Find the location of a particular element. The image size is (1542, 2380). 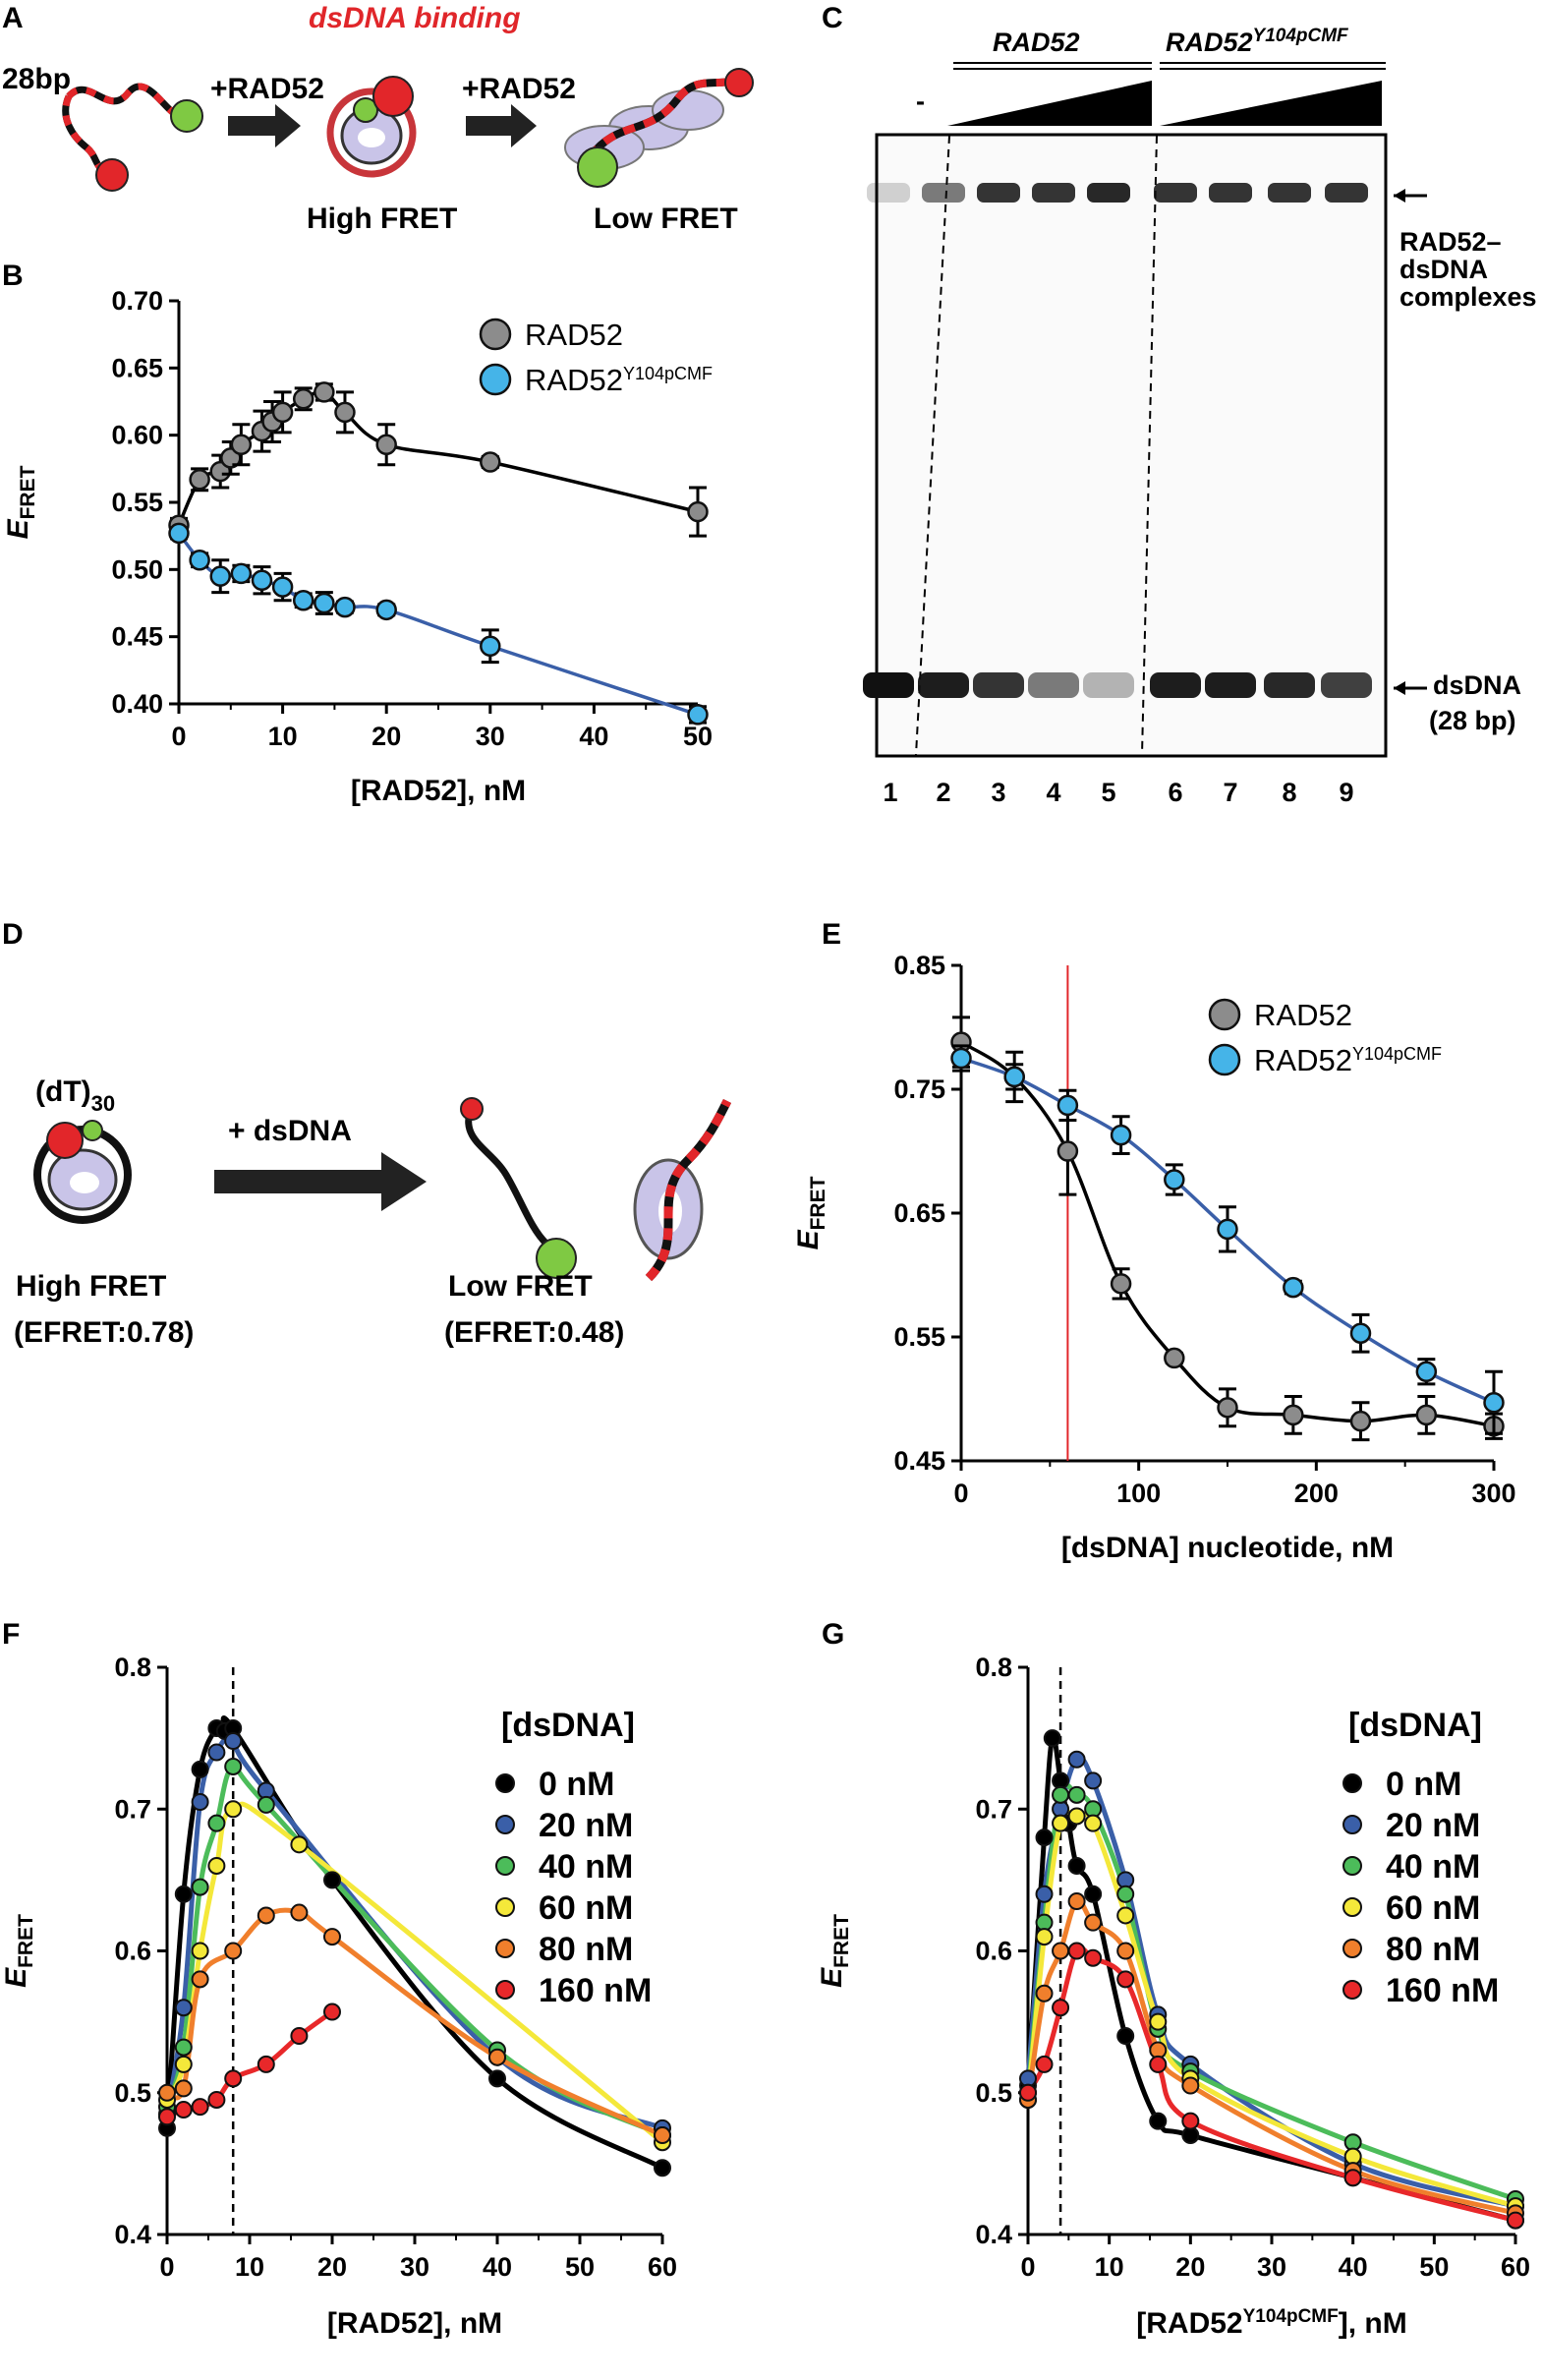

y-tick-label: 0.45 is located at coordinates (919, 1461).